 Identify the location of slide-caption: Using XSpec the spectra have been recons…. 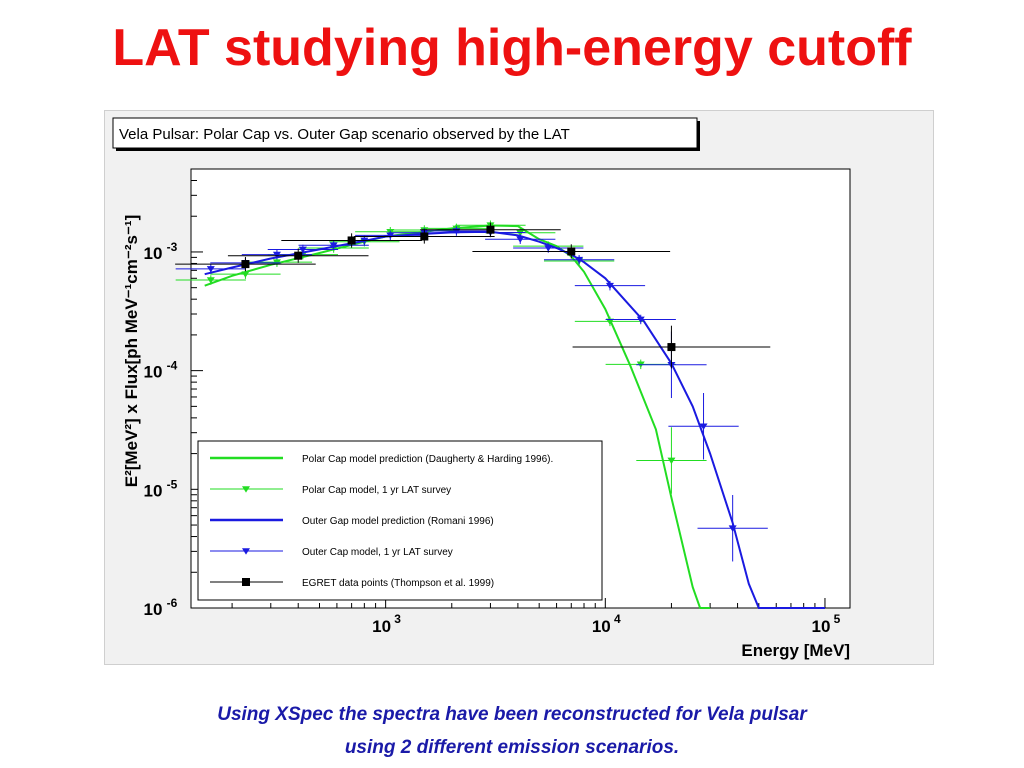
(512, 731).